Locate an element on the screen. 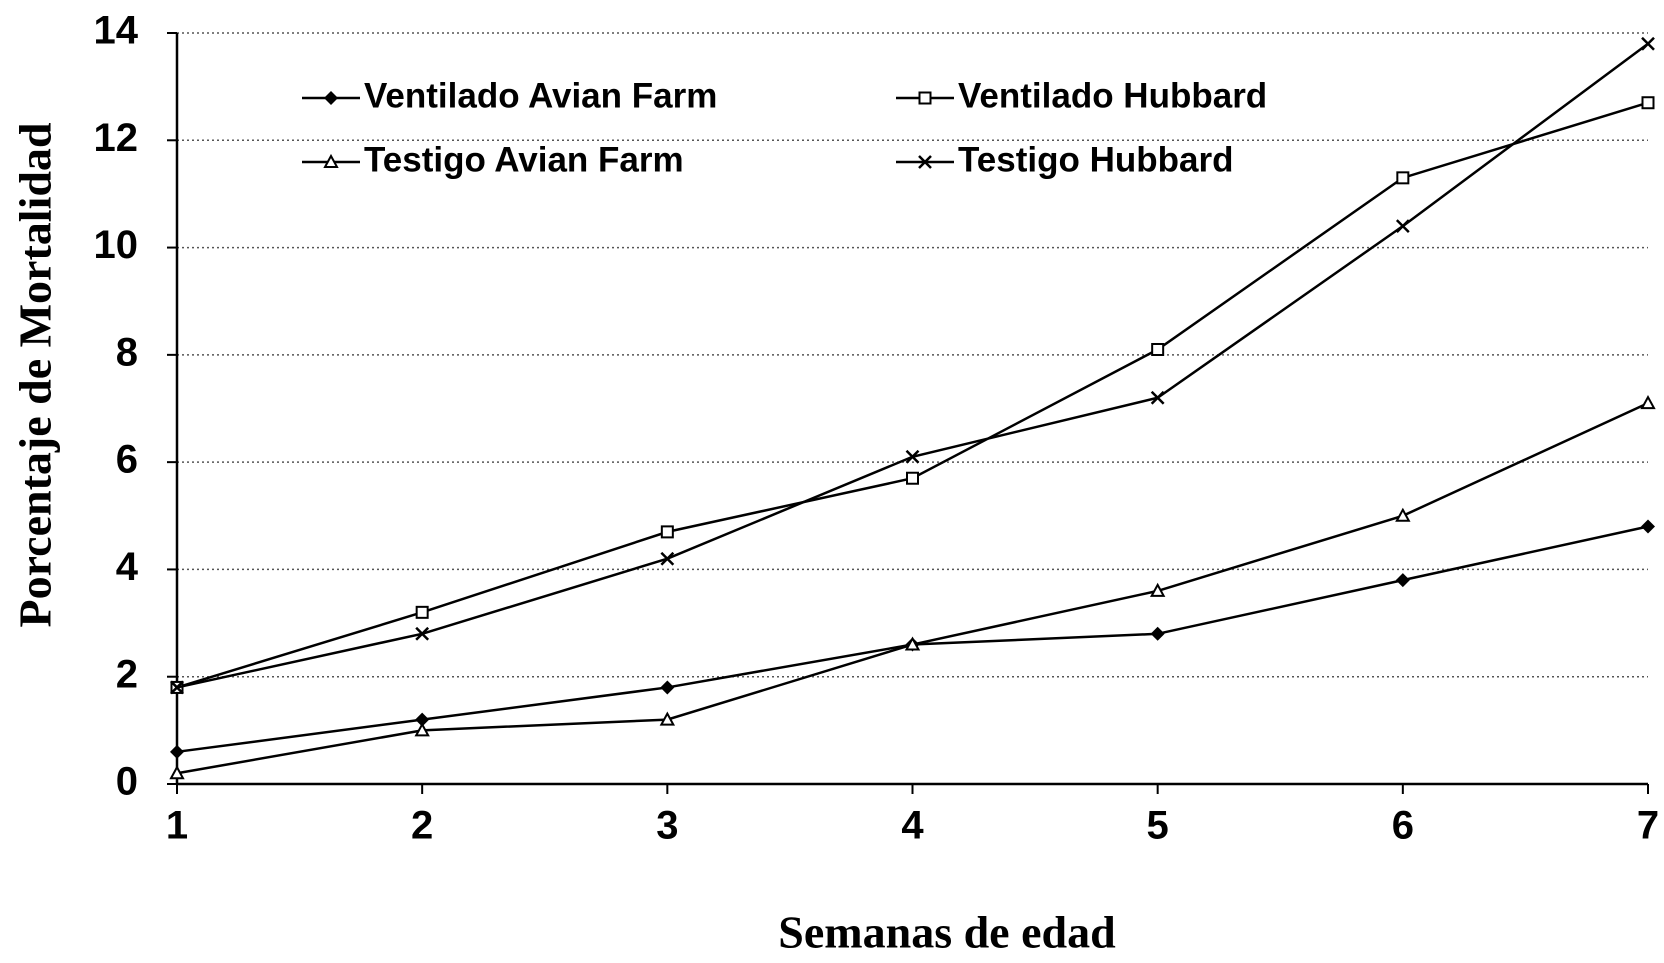  y-tick-label: 14 is located at coordinates (116, 31).